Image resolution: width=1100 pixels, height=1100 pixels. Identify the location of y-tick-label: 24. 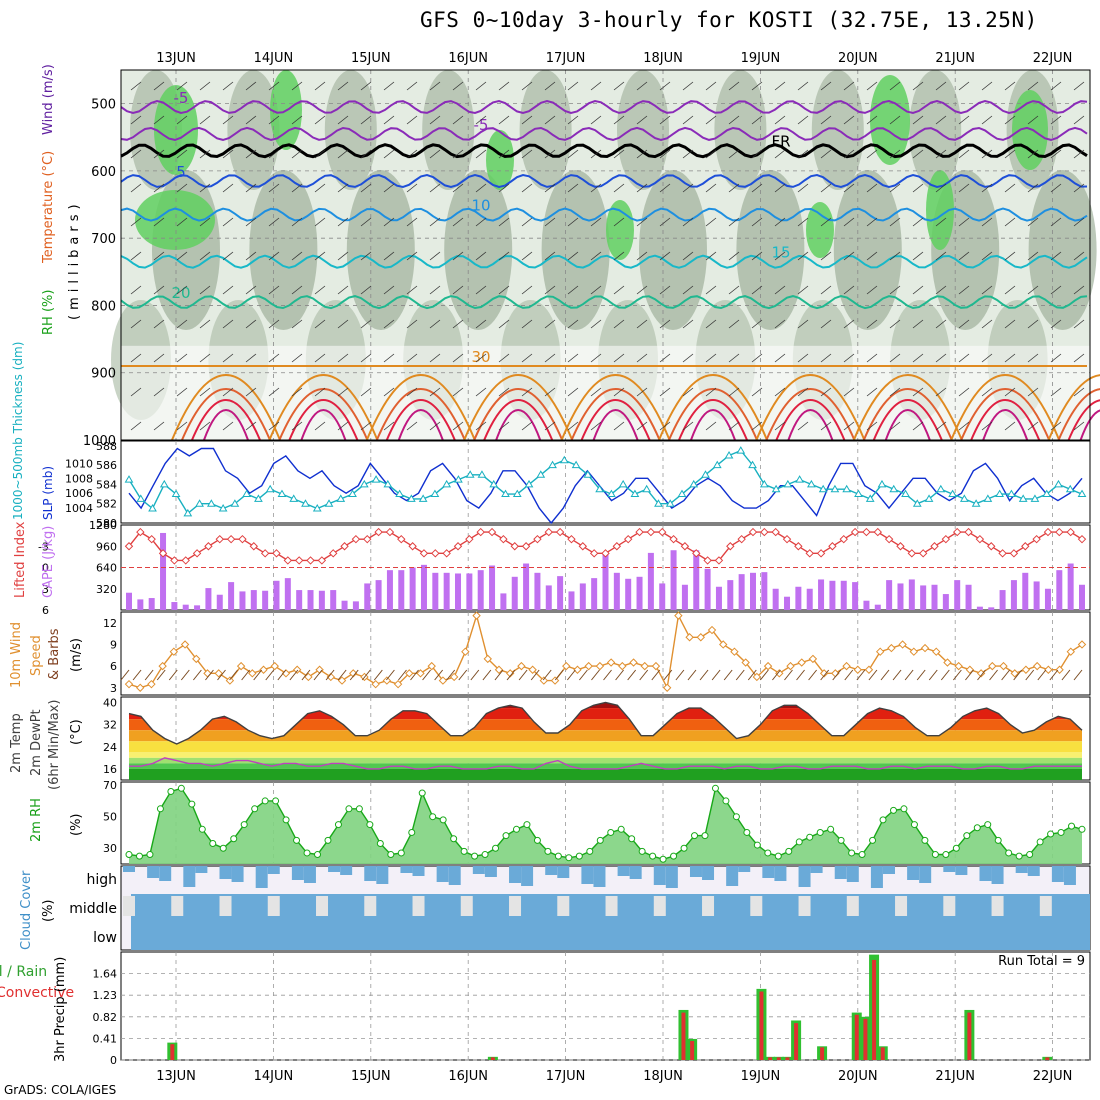
(110, 747).